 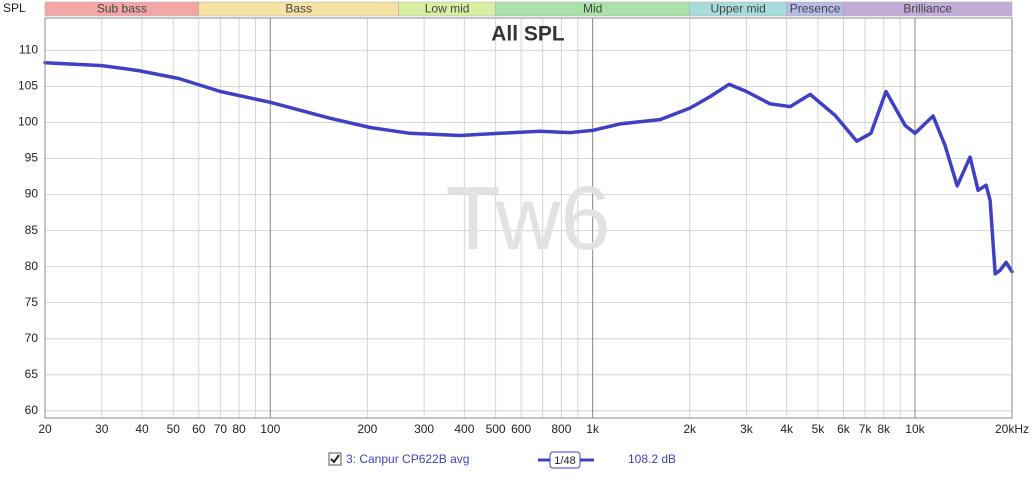 I want to click on watermark: Tw6, so click(x=527, y=219).